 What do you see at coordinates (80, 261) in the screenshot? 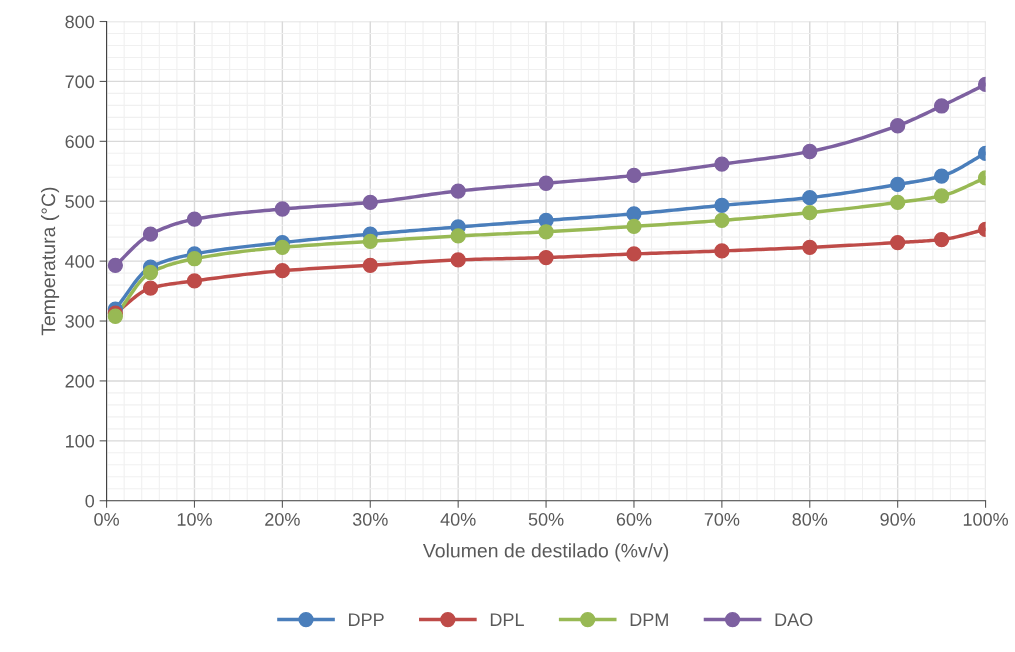
I see `y-tick-label: 400` at bounding box center [80, 261].